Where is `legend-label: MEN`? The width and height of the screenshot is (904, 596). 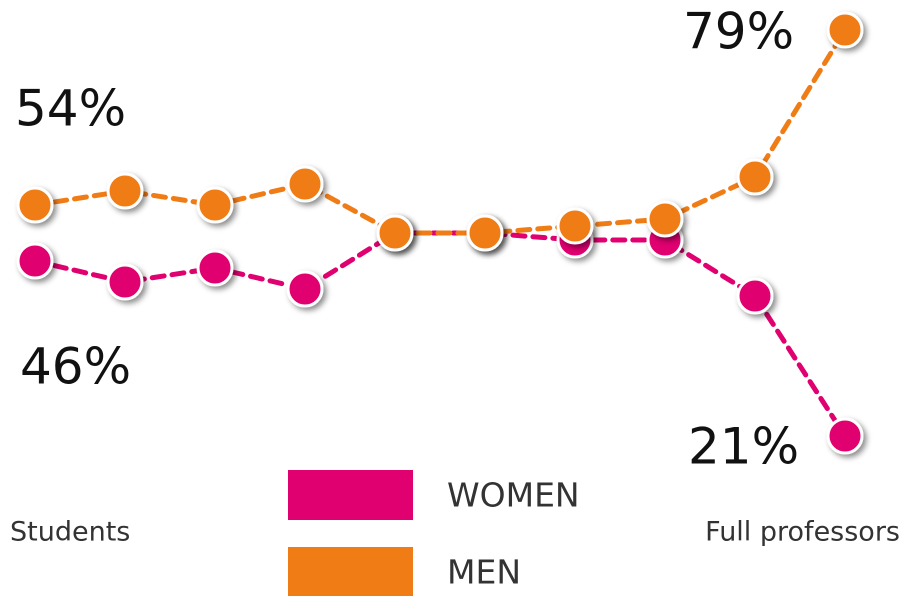
legend-label: MEN is located at coordinates (484, 572).